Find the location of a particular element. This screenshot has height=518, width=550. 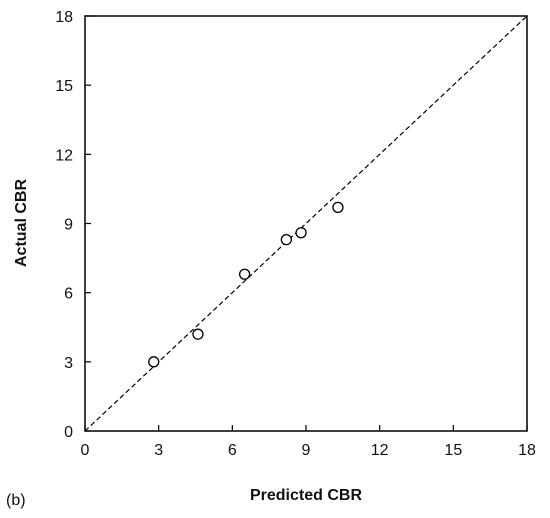

x-tick-label: 18 is located at coordinates (527, 450).